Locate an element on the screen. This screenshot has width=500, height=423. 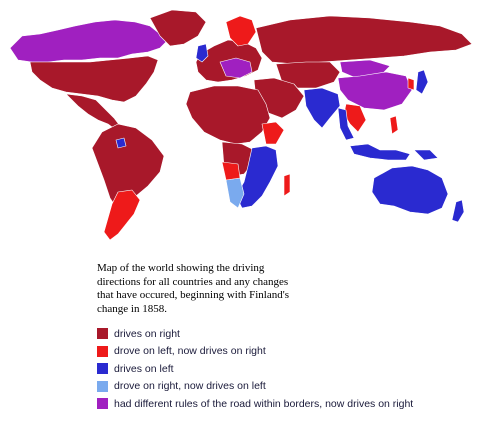
legend-label: drove on left, now drives on right is located at coordinates (190, 351).